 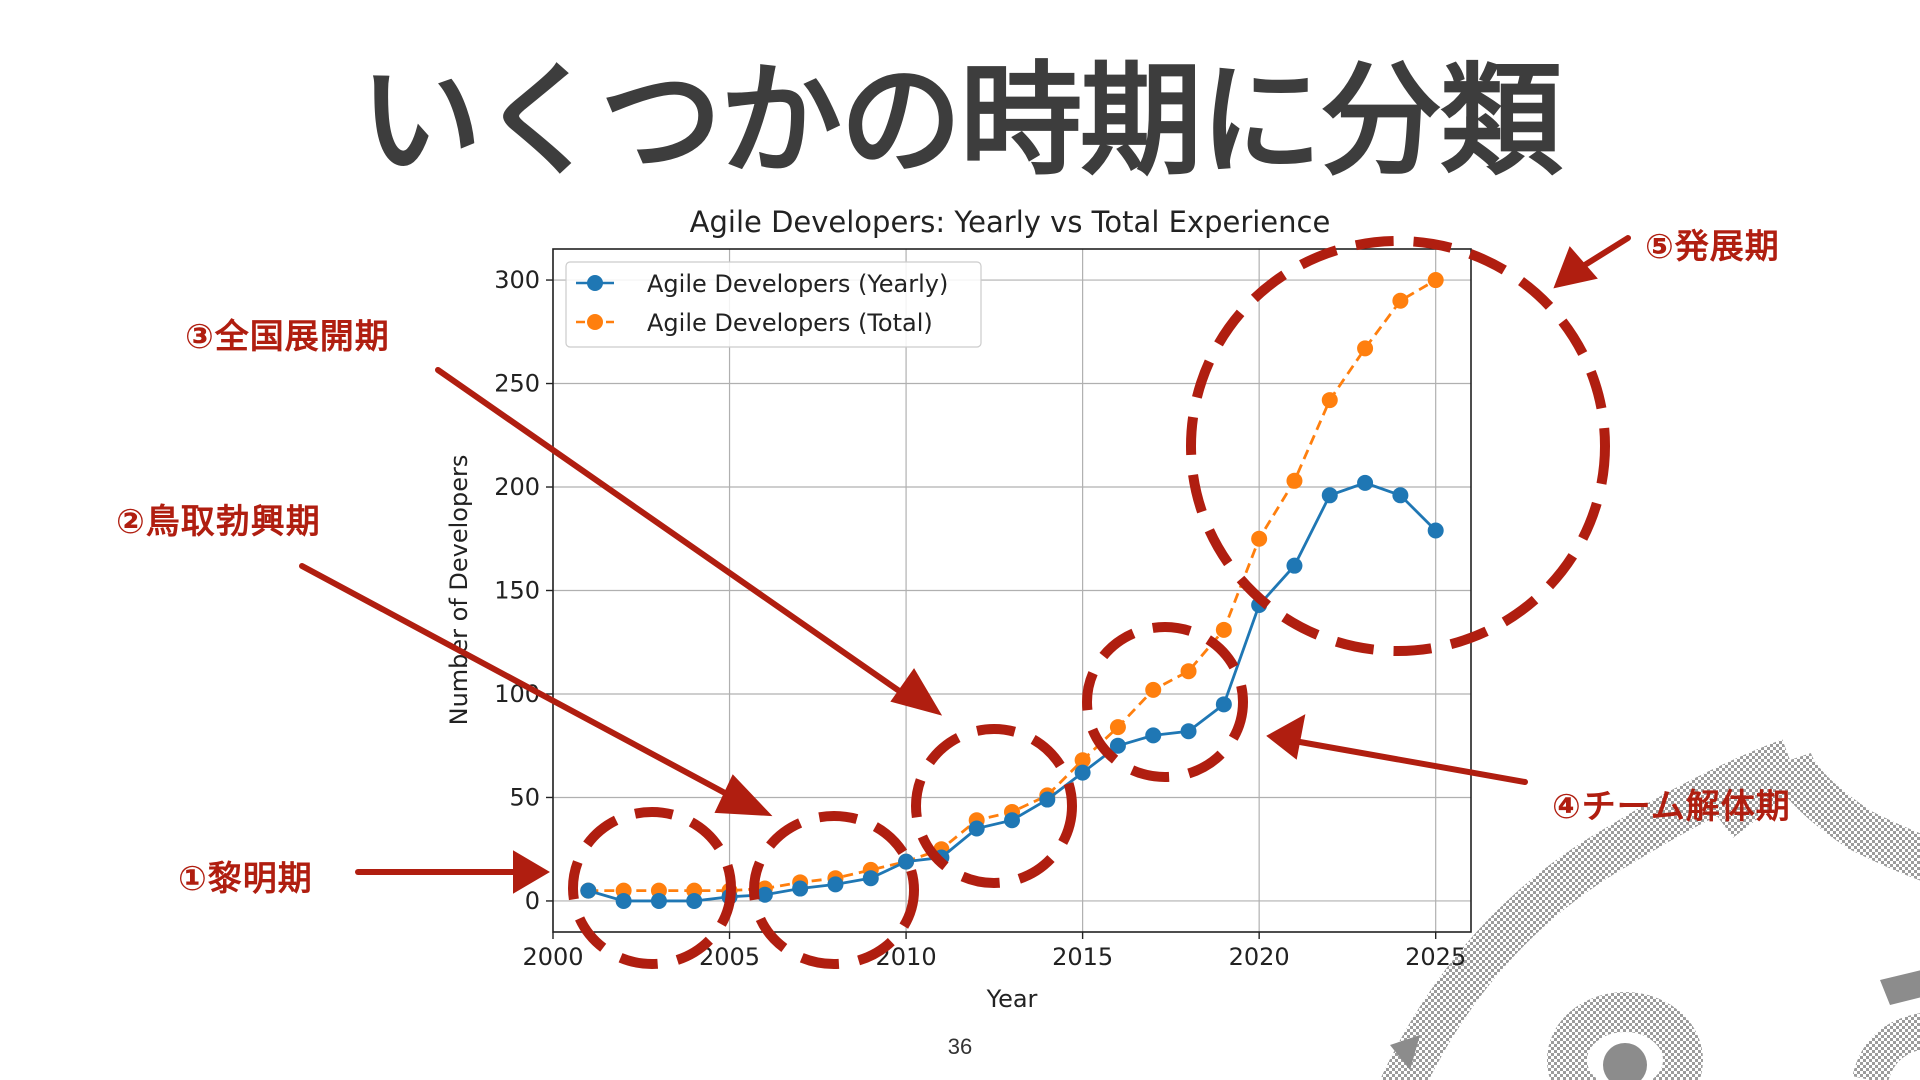 I want to click on y-tick-label: 300, so click(x=517, y=280).